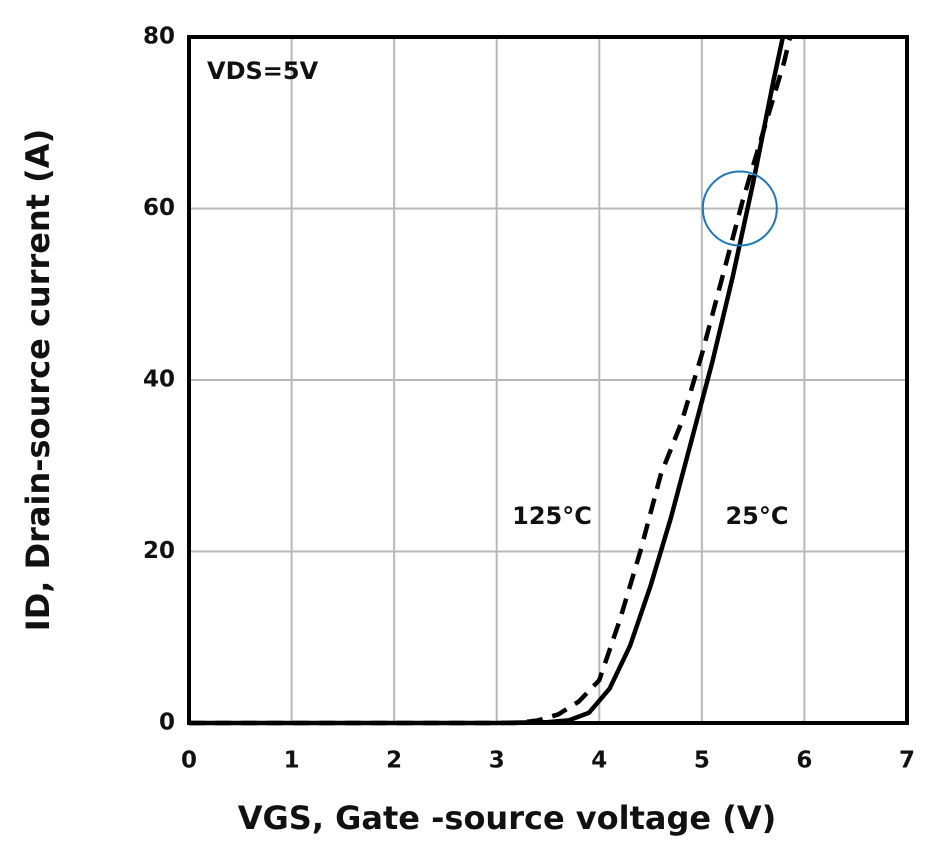 The height and width of the screenshot is (857, 946). I want to click on highlight-circle, so click(739, 208).